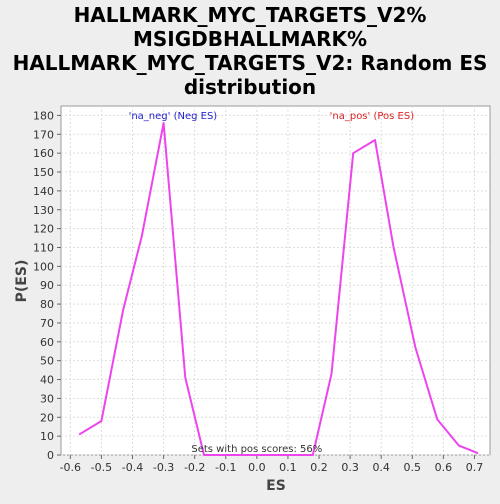  What do you see at coordinates (250, 39) in the screenshot?
I see `chart-title-line: MSIGDBHALLMARK%` at bounding box center [250, 39].